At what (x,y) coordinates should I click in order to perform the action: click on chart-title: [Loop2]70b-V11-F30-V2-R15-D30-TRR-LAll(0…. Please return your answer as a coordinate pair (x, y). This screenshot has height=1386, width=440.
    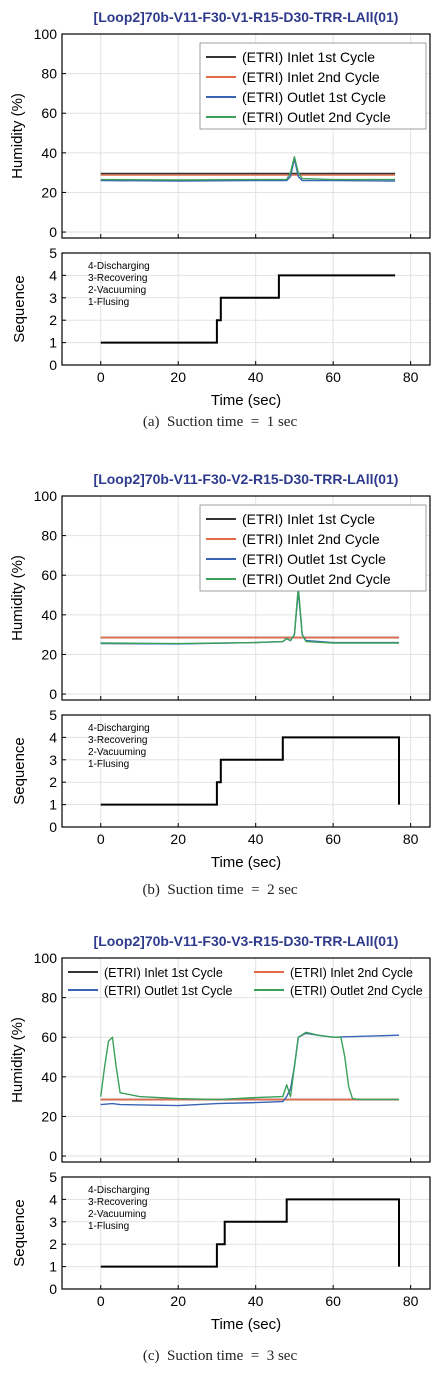
    Looking at the image, I should click on (246, 479).